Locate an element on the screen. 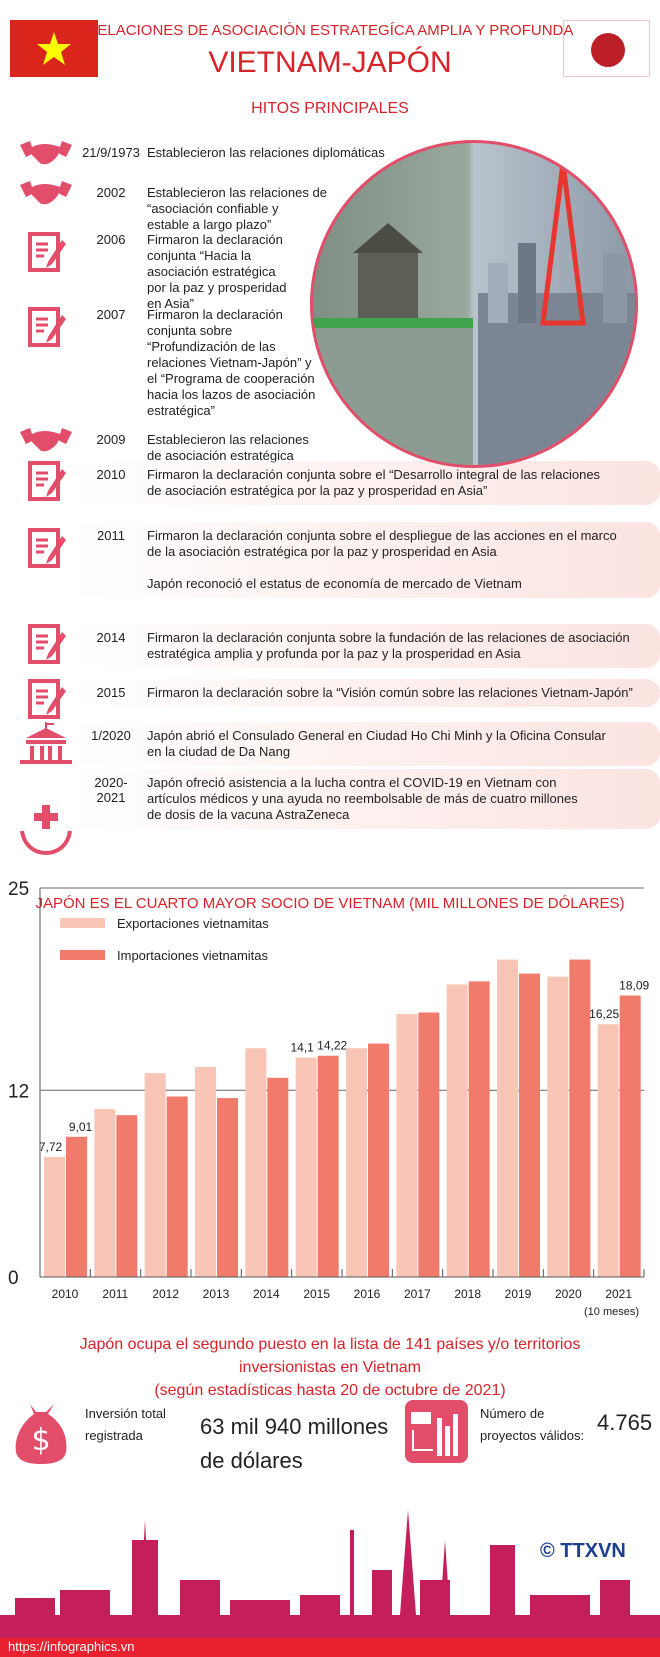  x-tick-label: 2018 is located at coordinates (467, 1294).